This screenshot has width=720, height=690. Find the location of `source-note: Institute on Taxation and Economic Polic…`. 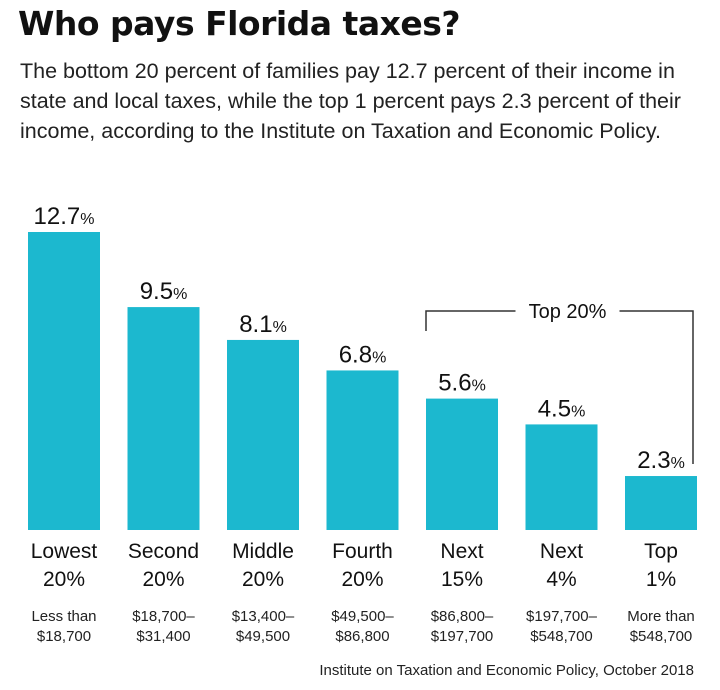

source-note: Institute on Taxation and Economic Polic… is located at coordinates (506, 670).